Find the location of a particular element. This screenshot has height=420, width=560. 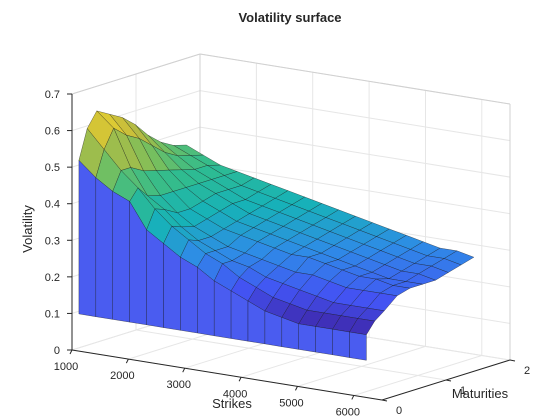

x-tick-label-1: 2000 is located at coordinates (122, 376).